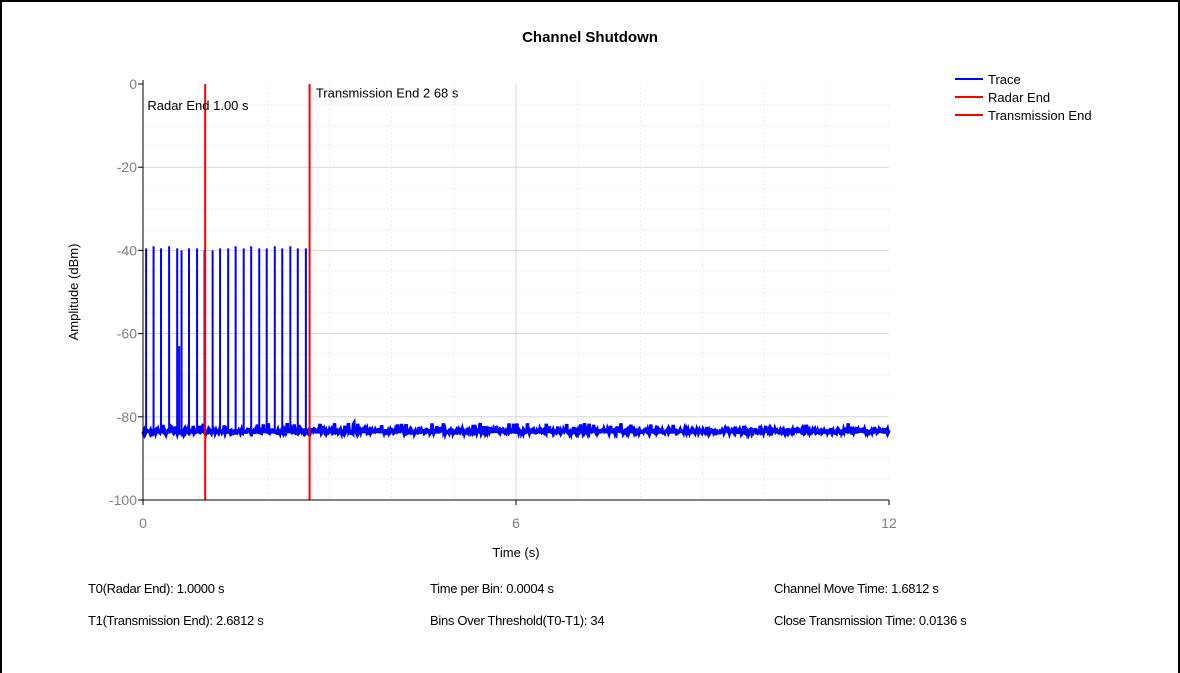  Describe the element at coordinates (517, 620) in the screenshot. I see `bins-over-threshold-stat: Bins Over Threshold(T0-T1): 34` at that location.